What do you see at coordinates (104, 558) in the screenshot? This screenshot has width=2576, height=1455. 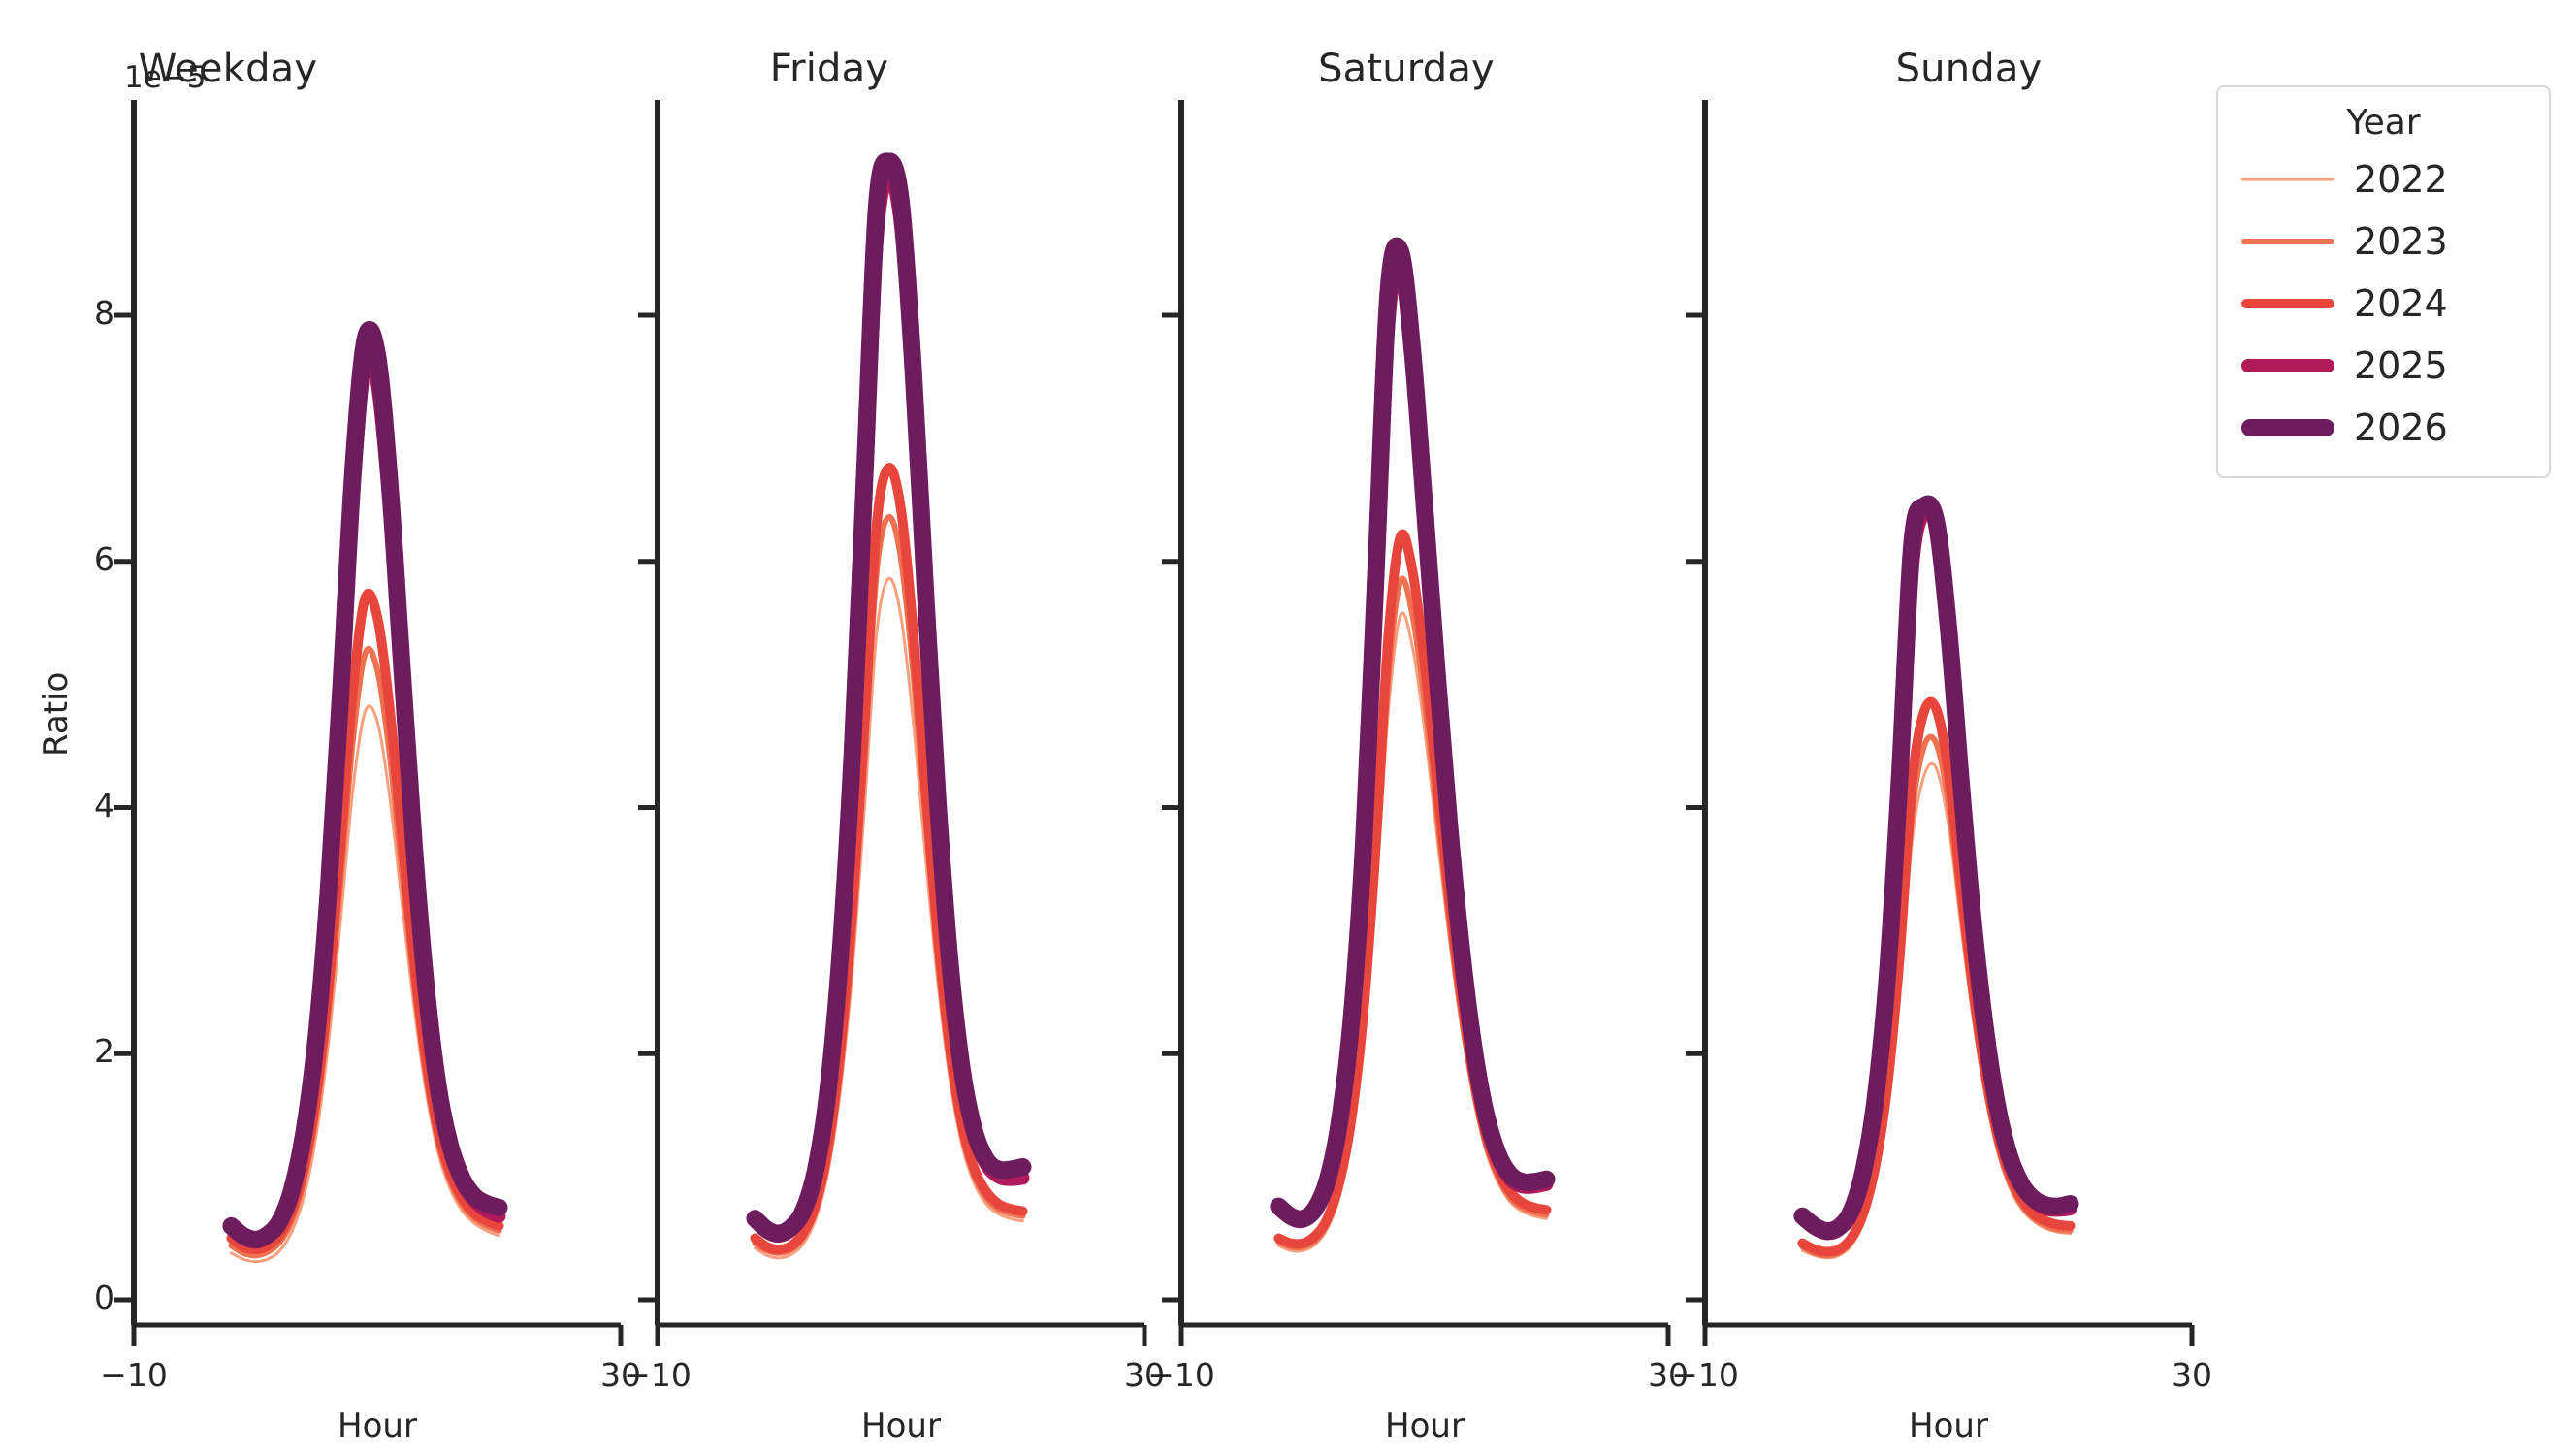 I see `y-tick-label-6: 6` at bounding box center [104, 558].